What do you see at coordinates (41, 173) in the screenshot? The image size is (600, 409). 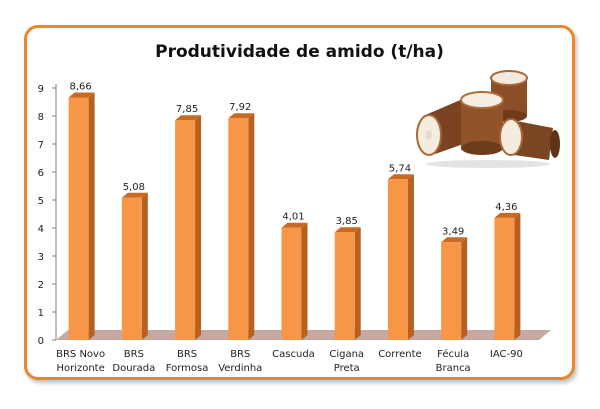 I see `y-tick-label: 6` at bounding box center [41, 173].